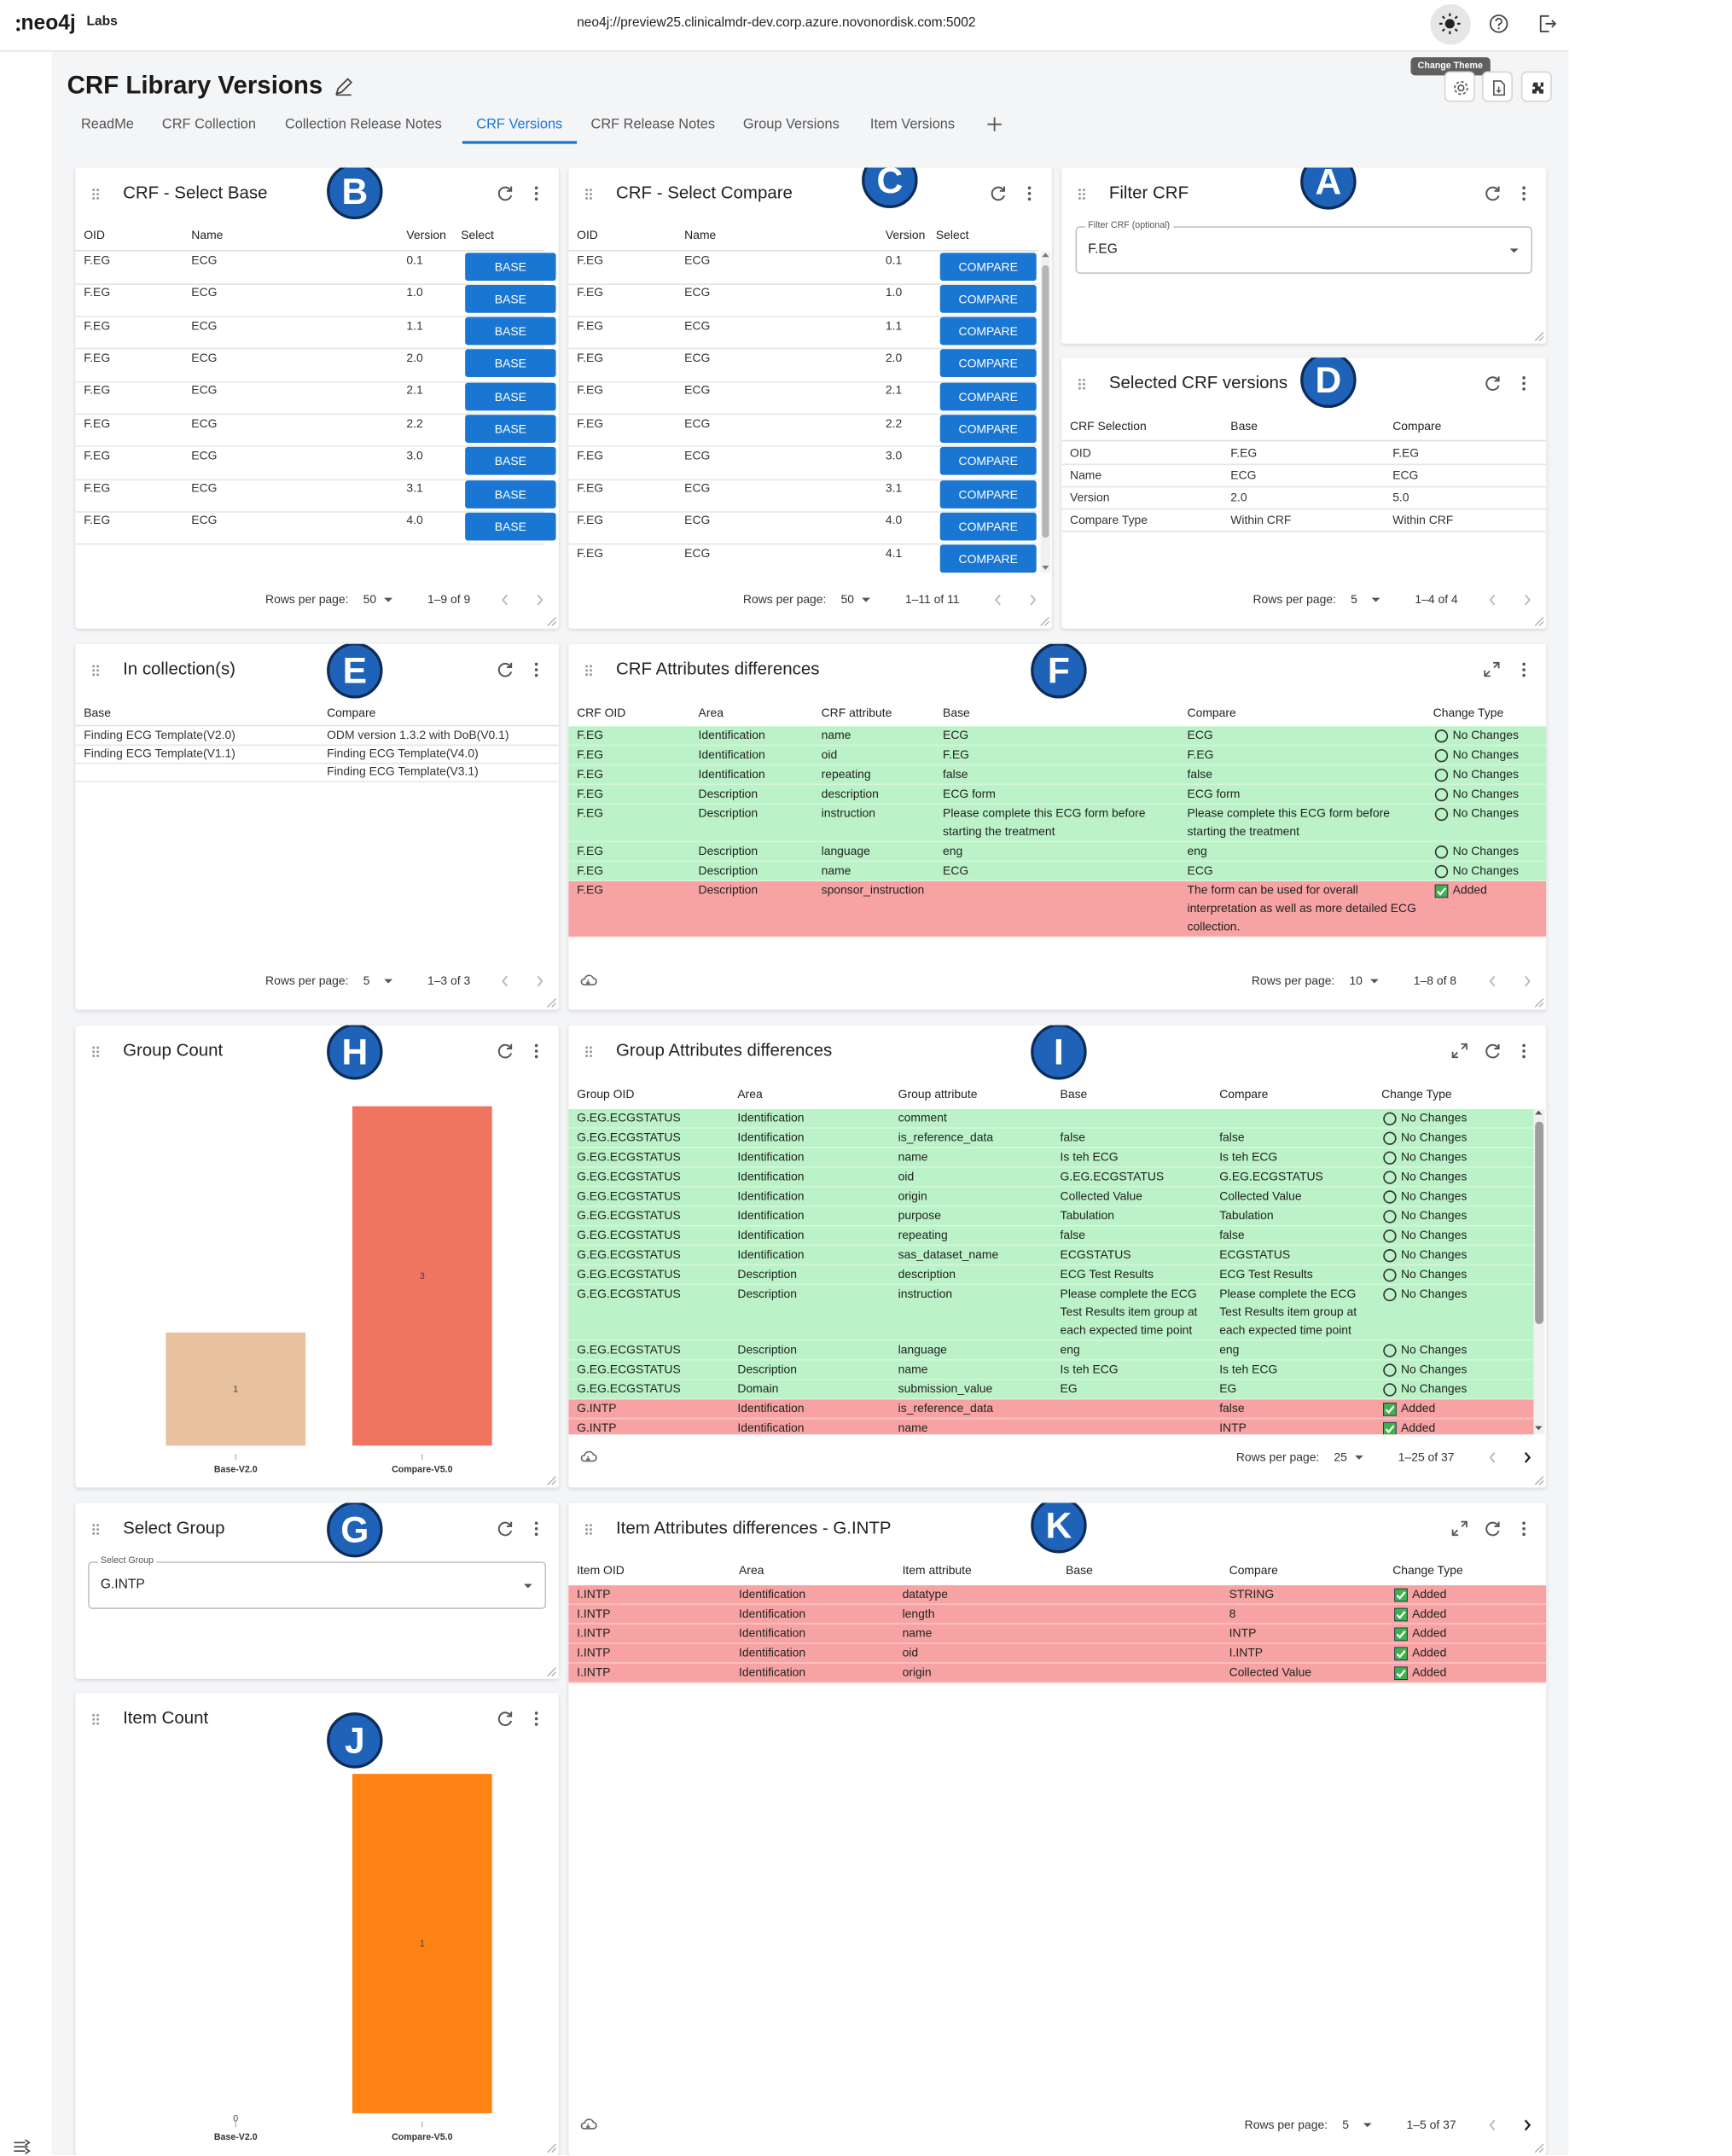  What do you see at coordinates (1547, 23) in the screenshot?
I see `logout-button` at bounding box center [1547, 23].